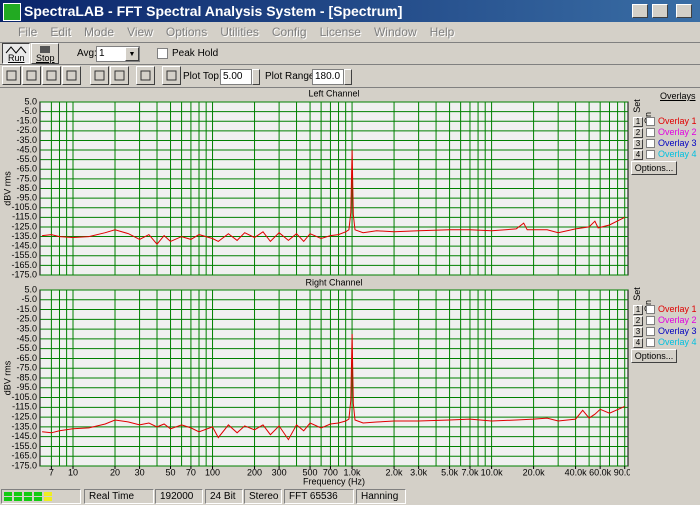 This screenshot has width=700, height=505. Describe the element at coordinates (115, 472) in the screenshot. I see `x-tick-label: 20` at that location.